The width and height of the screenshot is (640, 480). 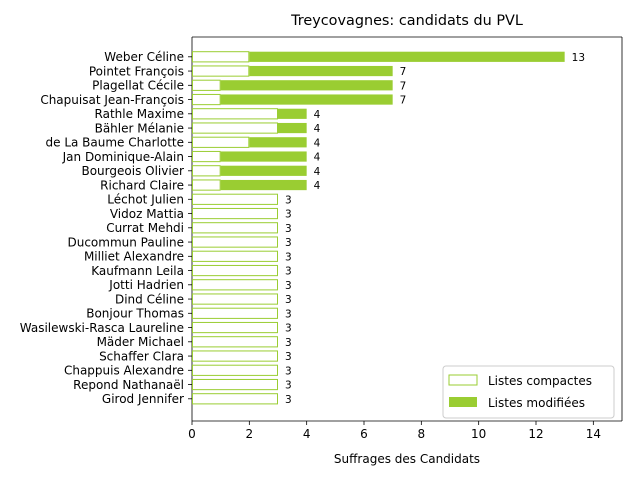 What do you see at coordinates (478, 434) in the screenshot?
I see `x-tick-label: 10` at bounding box center [478, 434].